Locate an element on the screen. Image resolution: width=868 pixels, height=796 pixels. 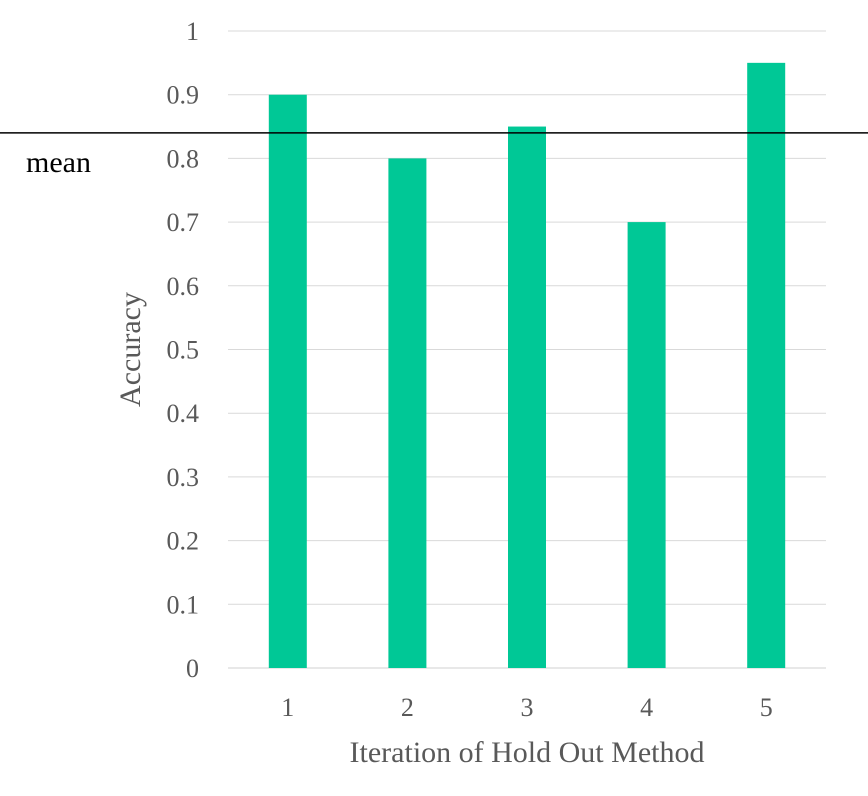
y-tick-label: 0.8 is located at coordinates (183, 158).